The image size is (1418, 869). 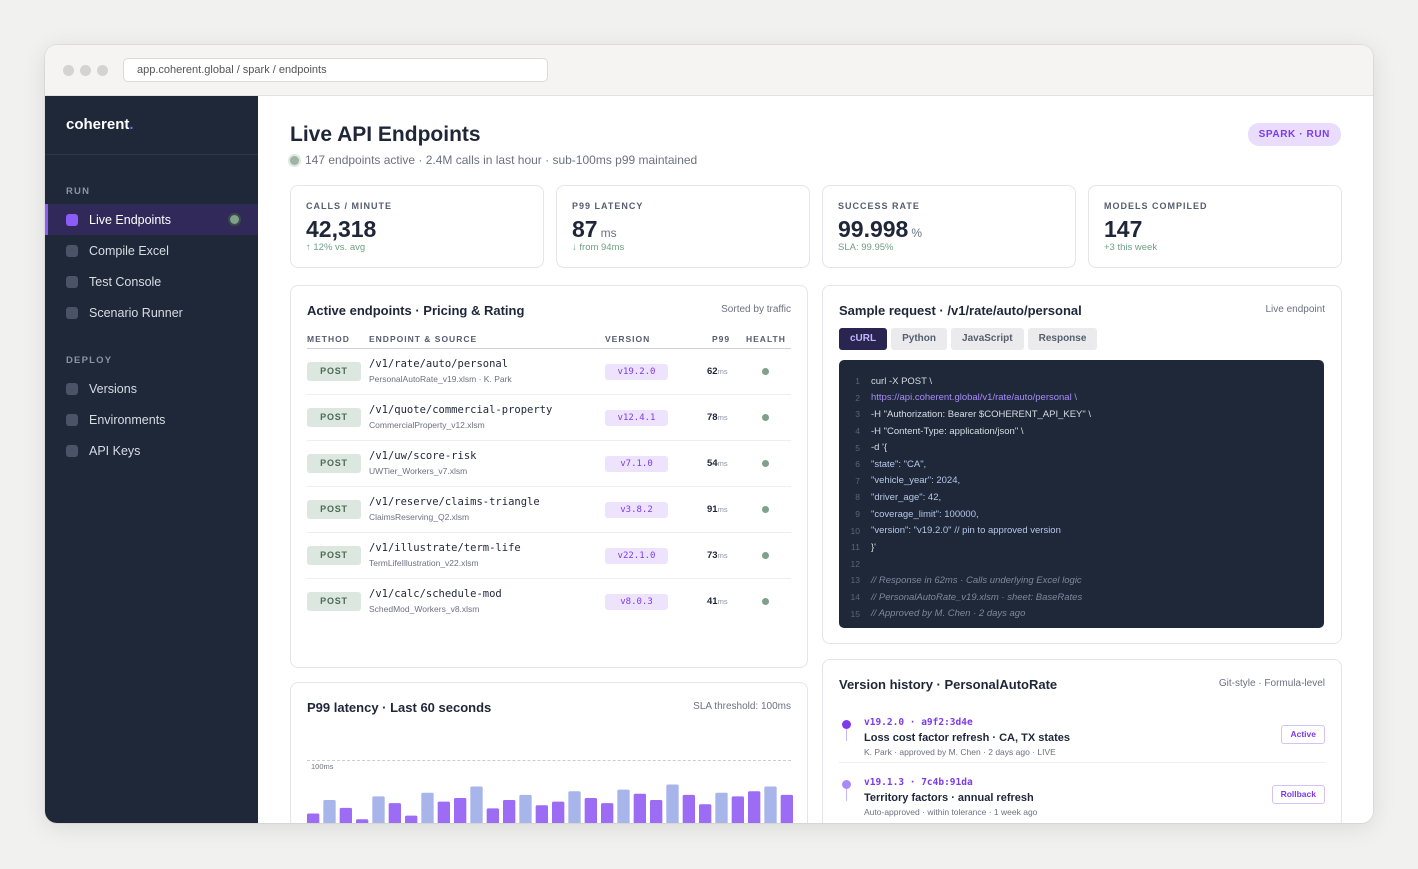 I want to click on version-badge: v12.4.1, so click(x=636, y=418).